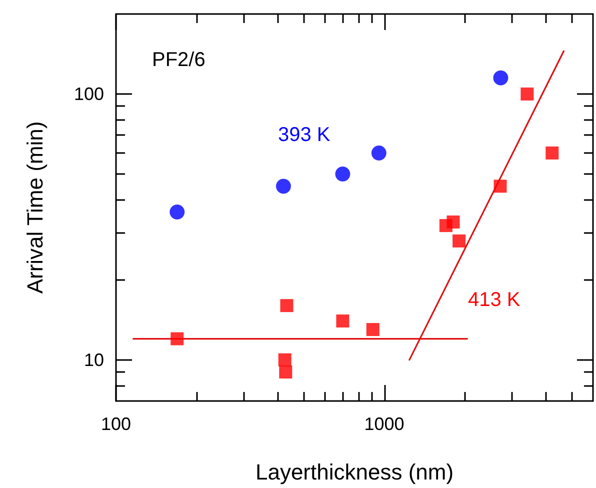 The height and width of the screenshot is (488, 596). What do you see at coordinates (179, 60) in the screenshot?
I see `annotation: PF2/6` at bounding box center [179, 60].